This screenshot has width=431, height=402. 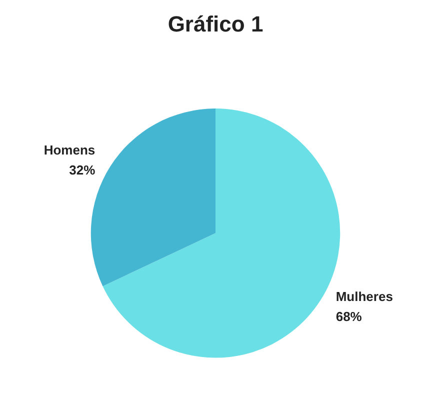 I want to click on slice-label: Homens, so click(x=70, y=150).